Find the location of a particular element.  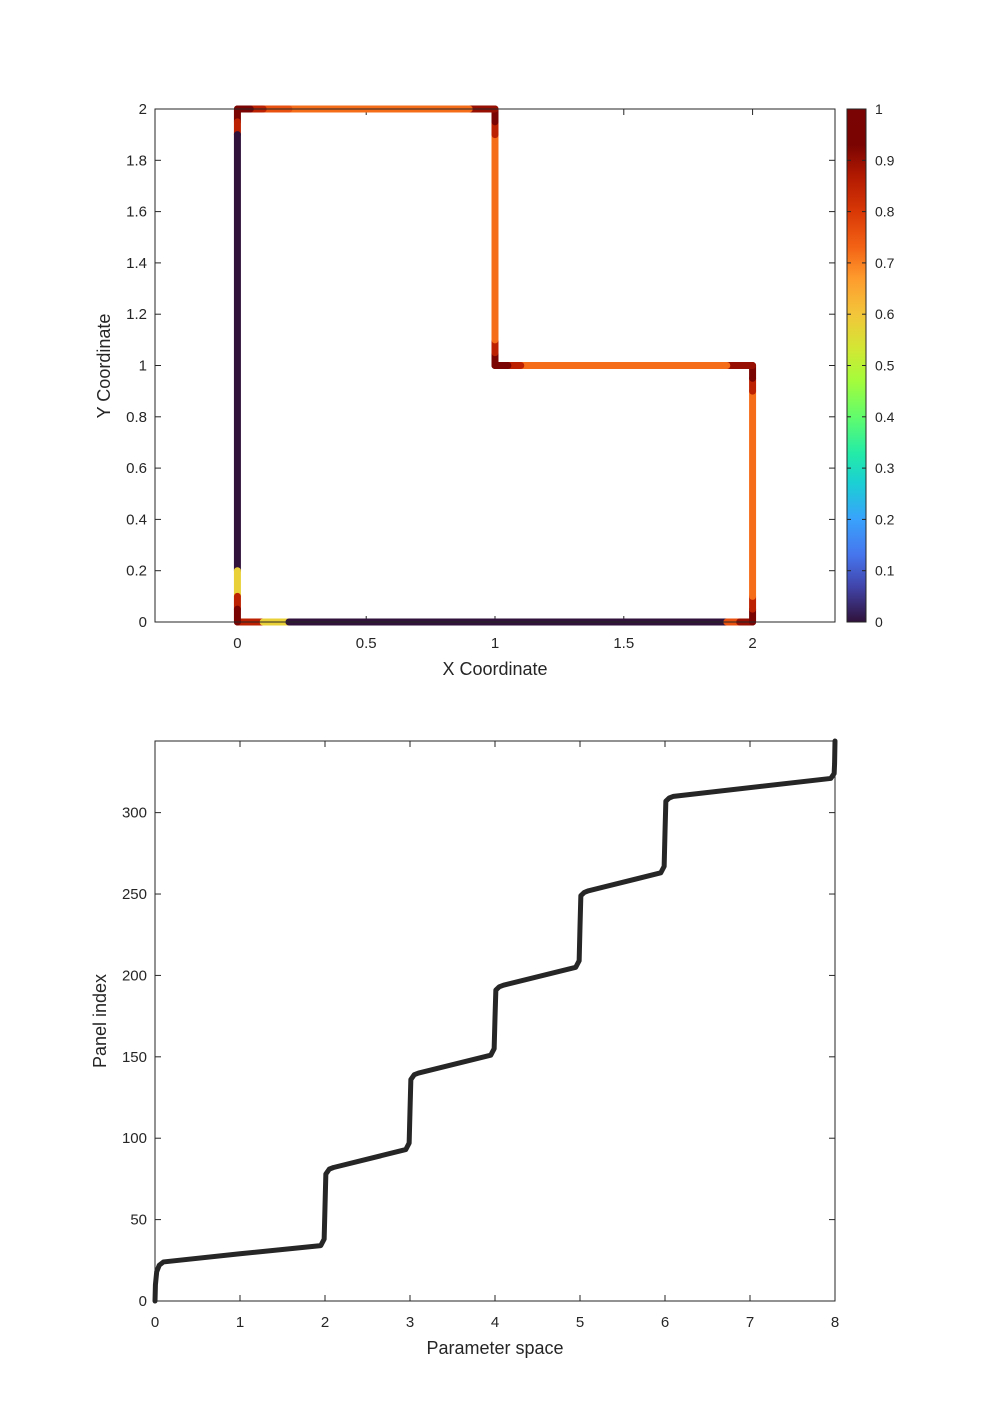

chart2-x-tick-label: 5 is located at coordinates (580, 1322).